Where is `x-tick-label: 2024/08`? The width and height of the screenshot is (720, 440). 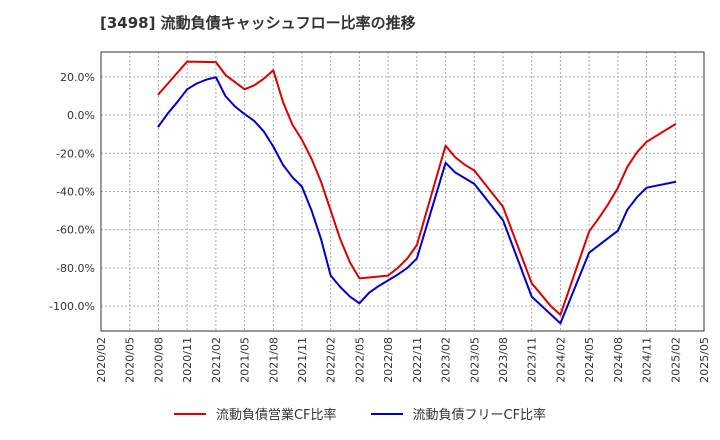 x-tick-label: 2024/08 is located at coordinates (618, 360).